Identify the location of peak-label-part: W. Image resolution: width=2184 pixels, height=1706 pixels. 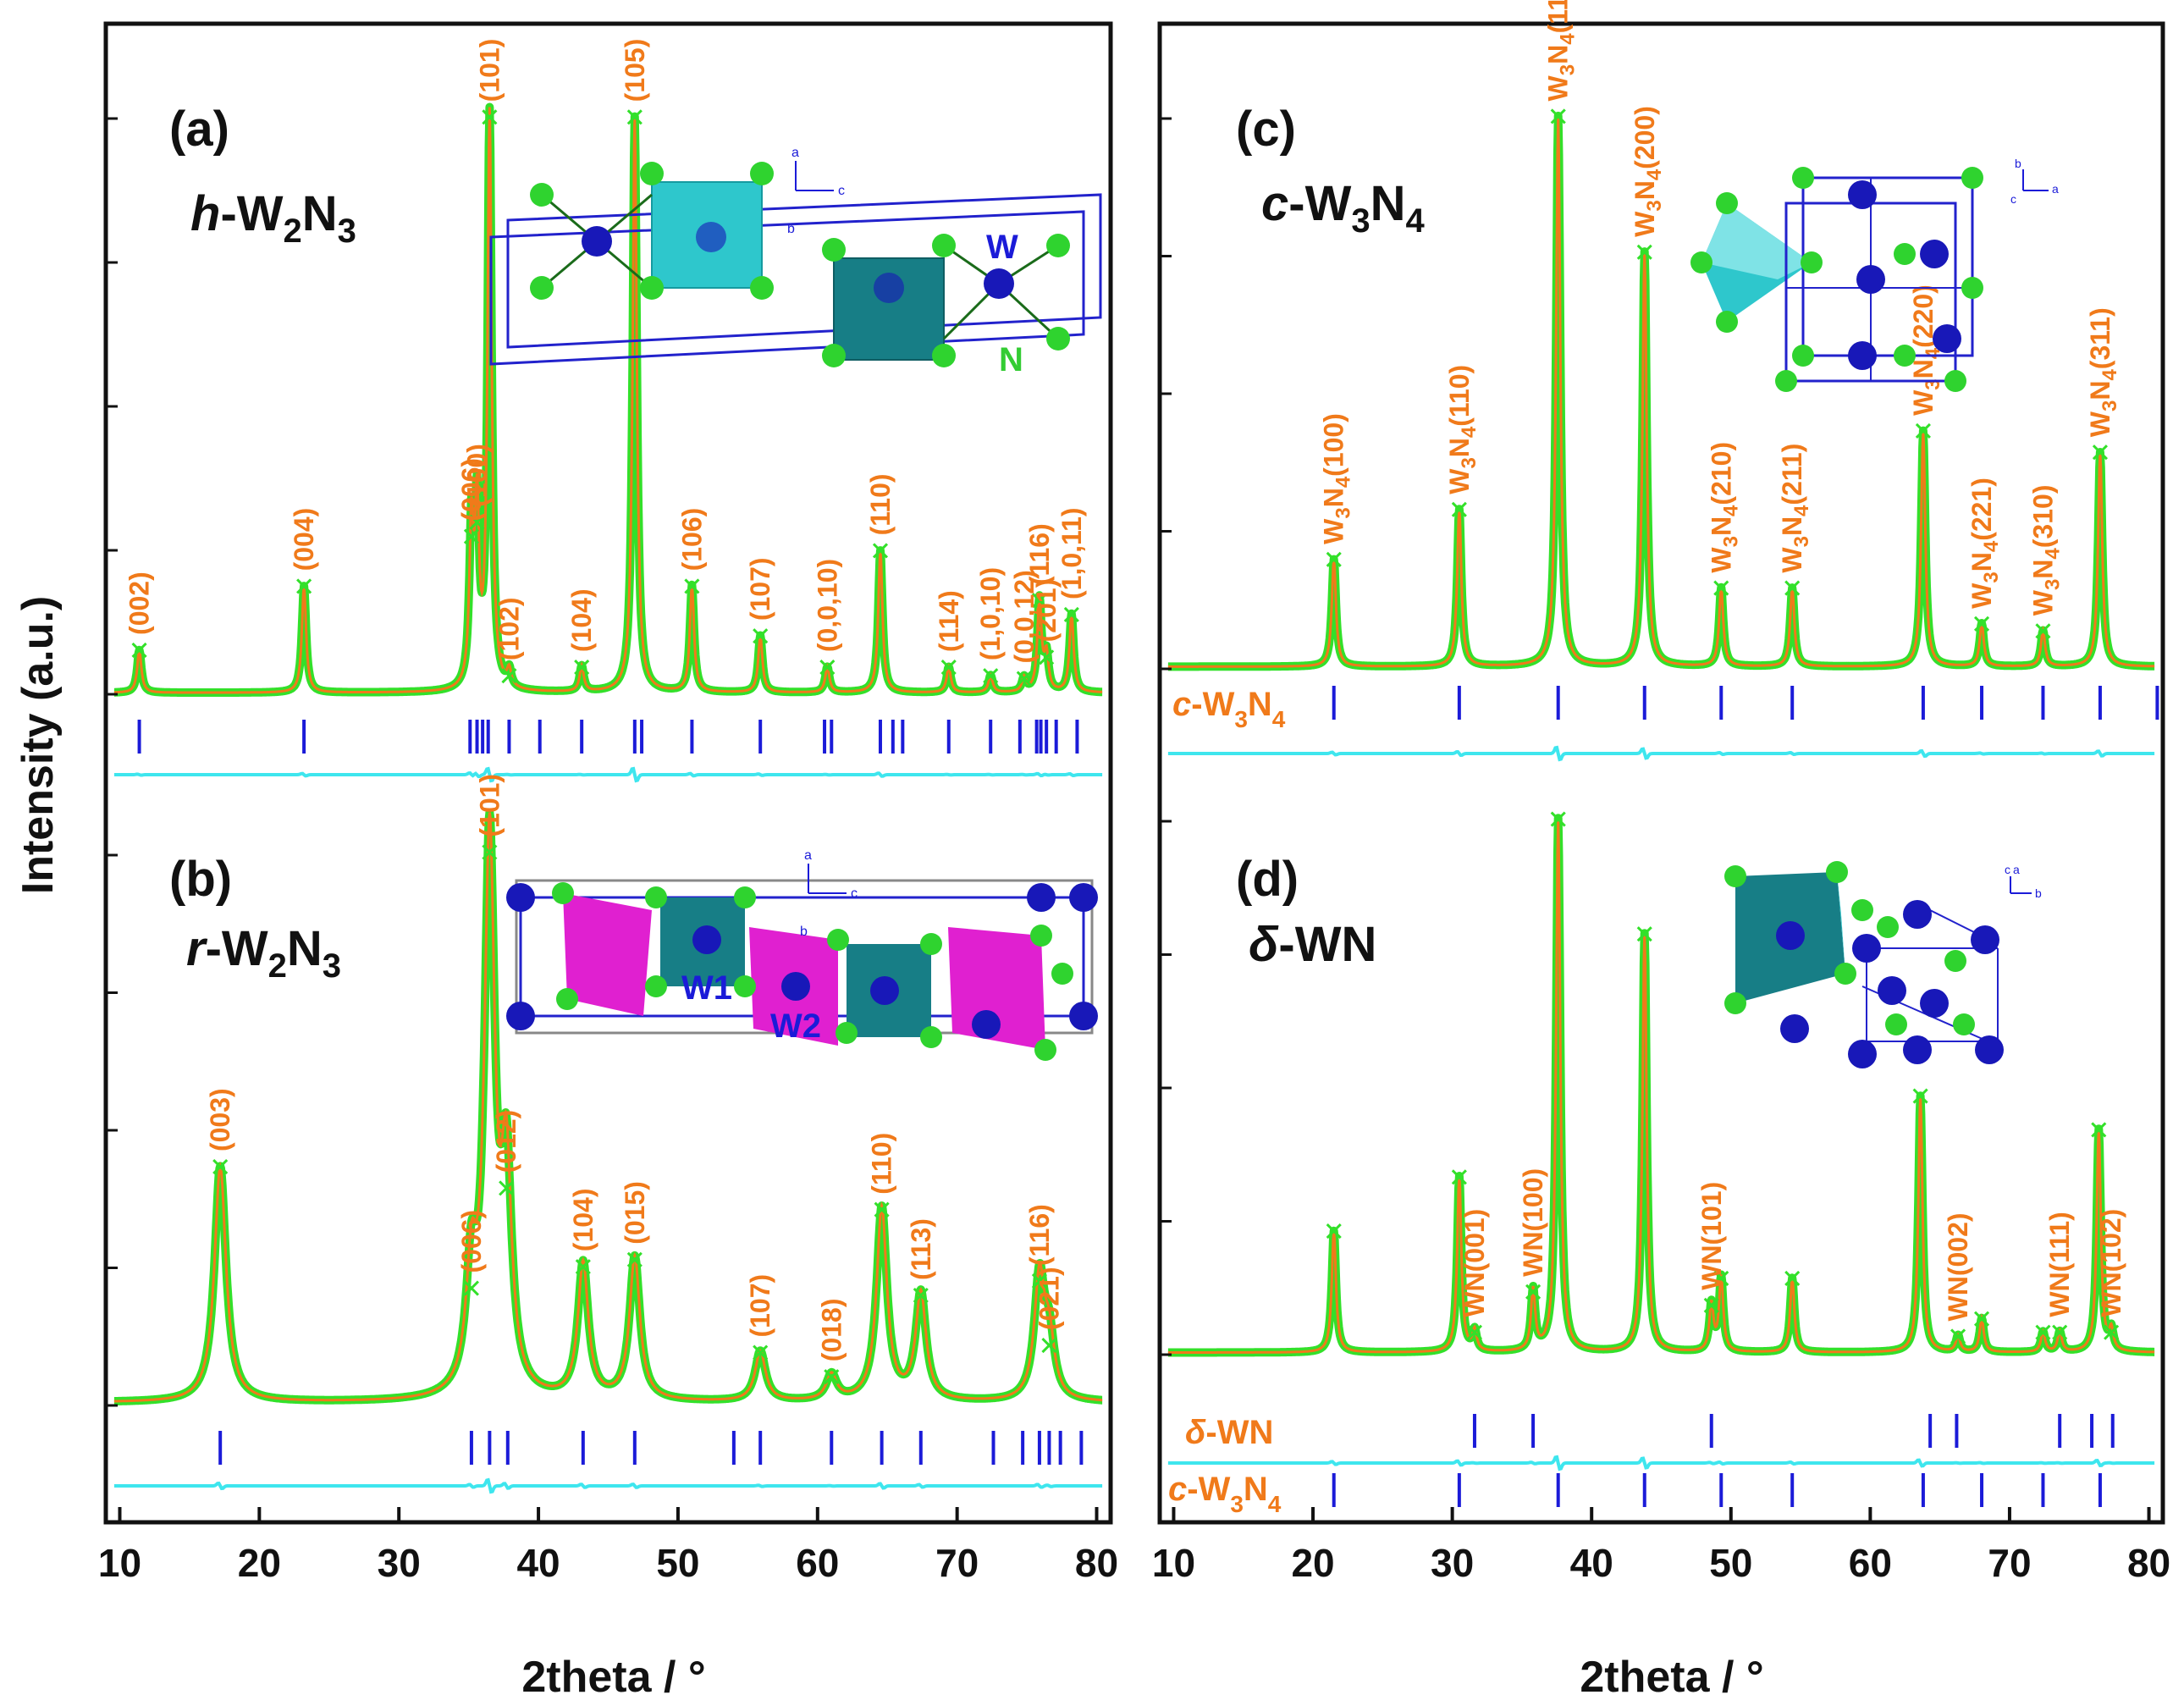
(1721, 560).